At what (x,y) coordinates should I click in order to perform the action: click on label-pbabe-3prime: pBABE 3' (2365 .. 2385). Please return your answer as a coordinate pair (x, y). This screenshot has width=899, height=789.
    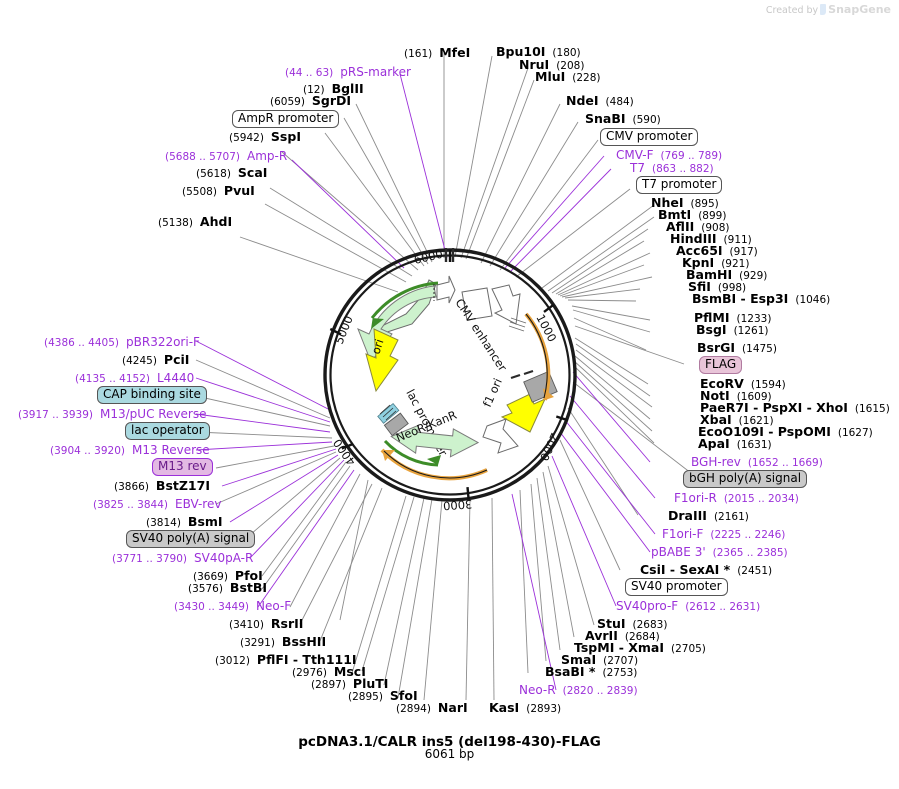
    Looking at the image, I should click on (719, 551).